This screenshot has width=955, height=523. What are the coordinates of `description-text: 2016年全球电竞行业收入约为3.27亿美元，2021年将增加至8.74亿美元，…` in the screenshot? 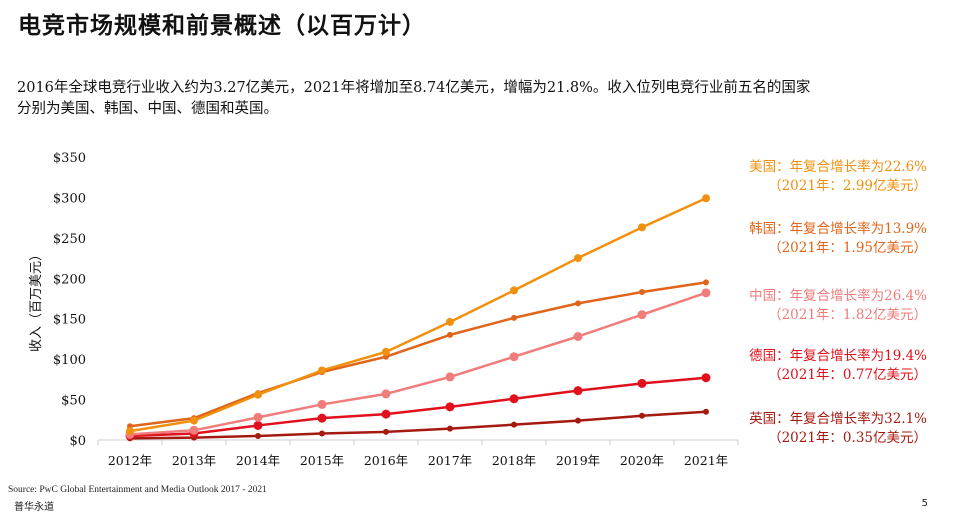 It's located at (477, 99).